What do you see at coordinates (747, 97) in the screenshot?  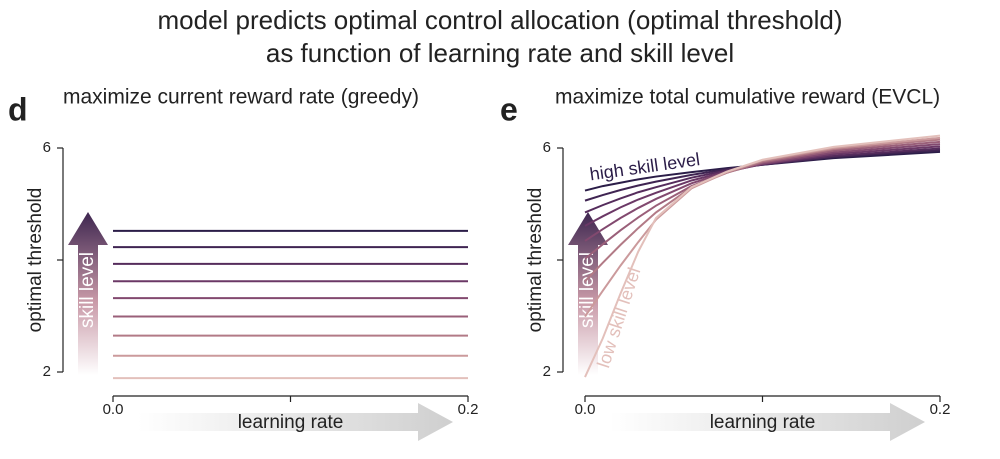 I see `panel-subtitle: maximize total cumulative reward (EVCL)` at bounding box center [747, 97].